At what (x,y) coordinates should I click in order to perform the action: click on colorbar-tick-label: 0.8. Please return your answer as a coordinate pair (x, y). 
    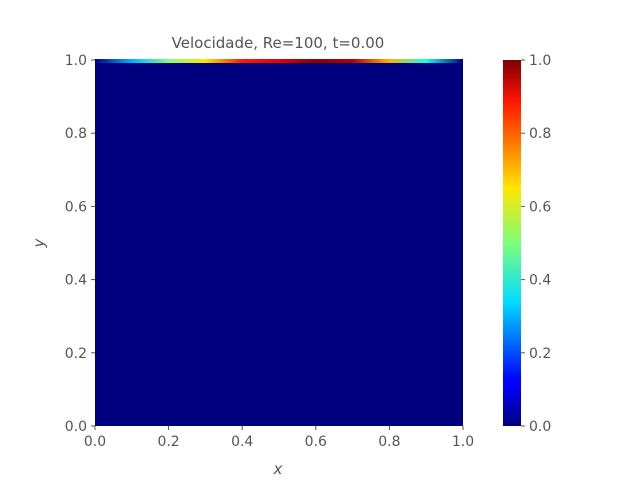
    Looking at the image, I should click on (540, 134).